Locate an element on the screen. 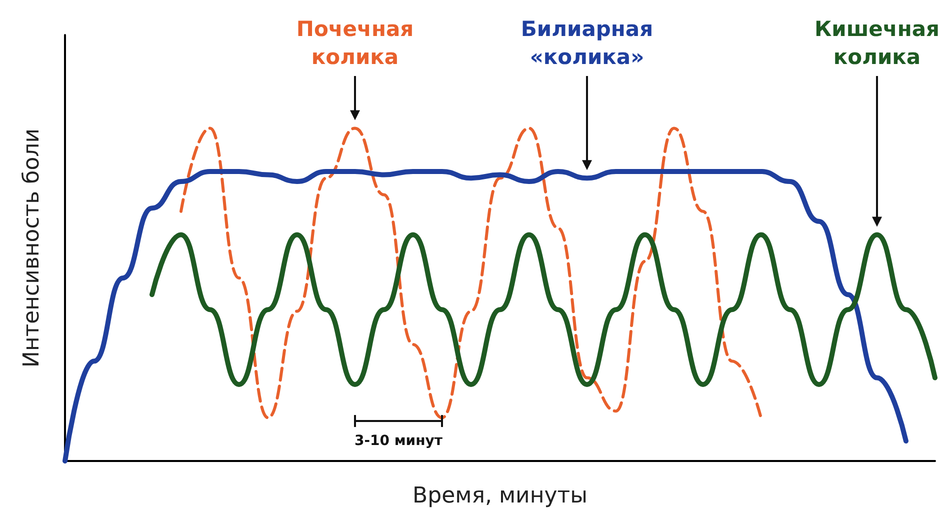 The height and width of the screenshot is (512, 940). x-axis-title: Время, минуты is located at coordinates (500, 496).